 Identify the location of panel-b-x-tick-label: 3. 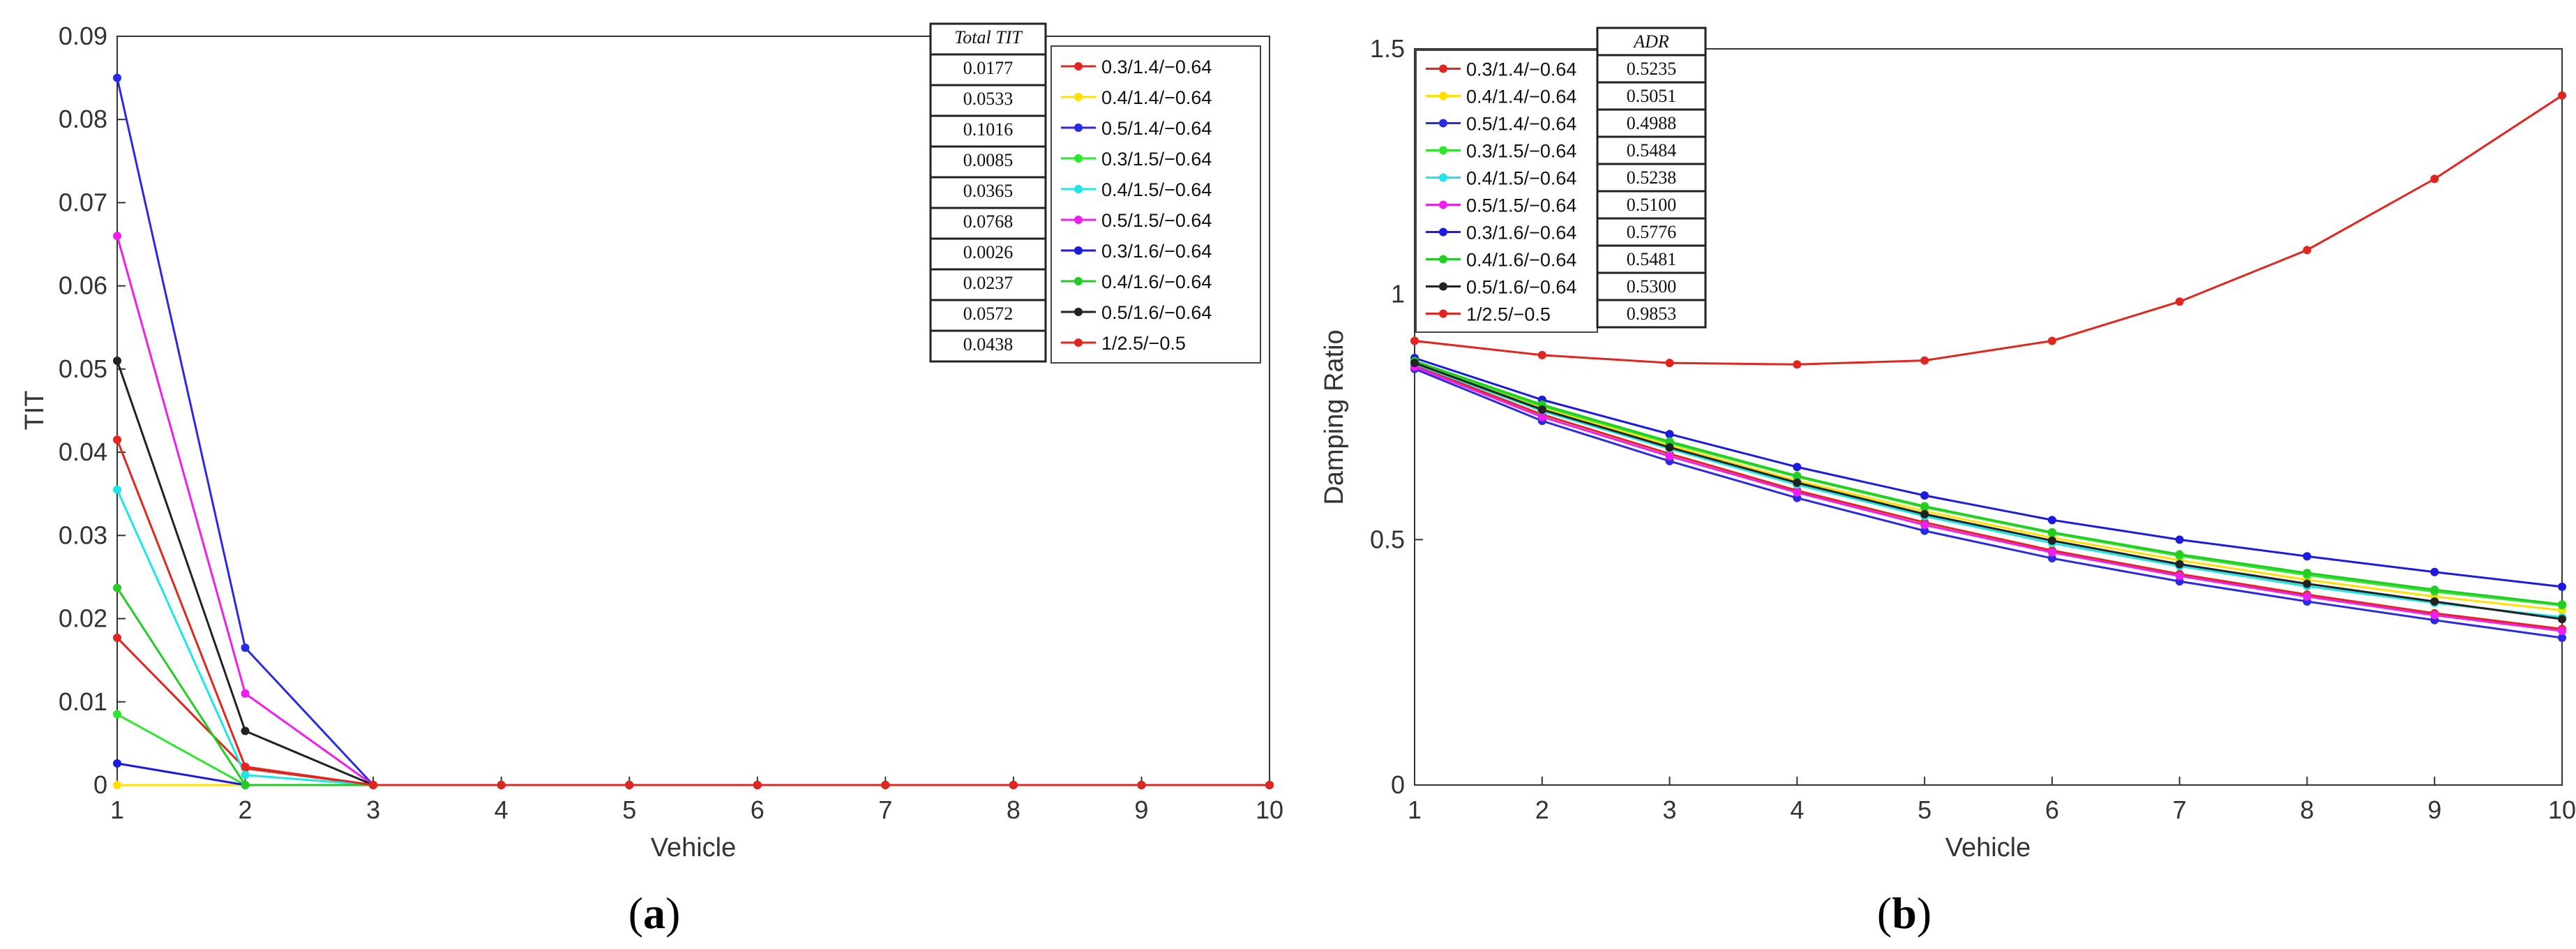
(1670, 809).